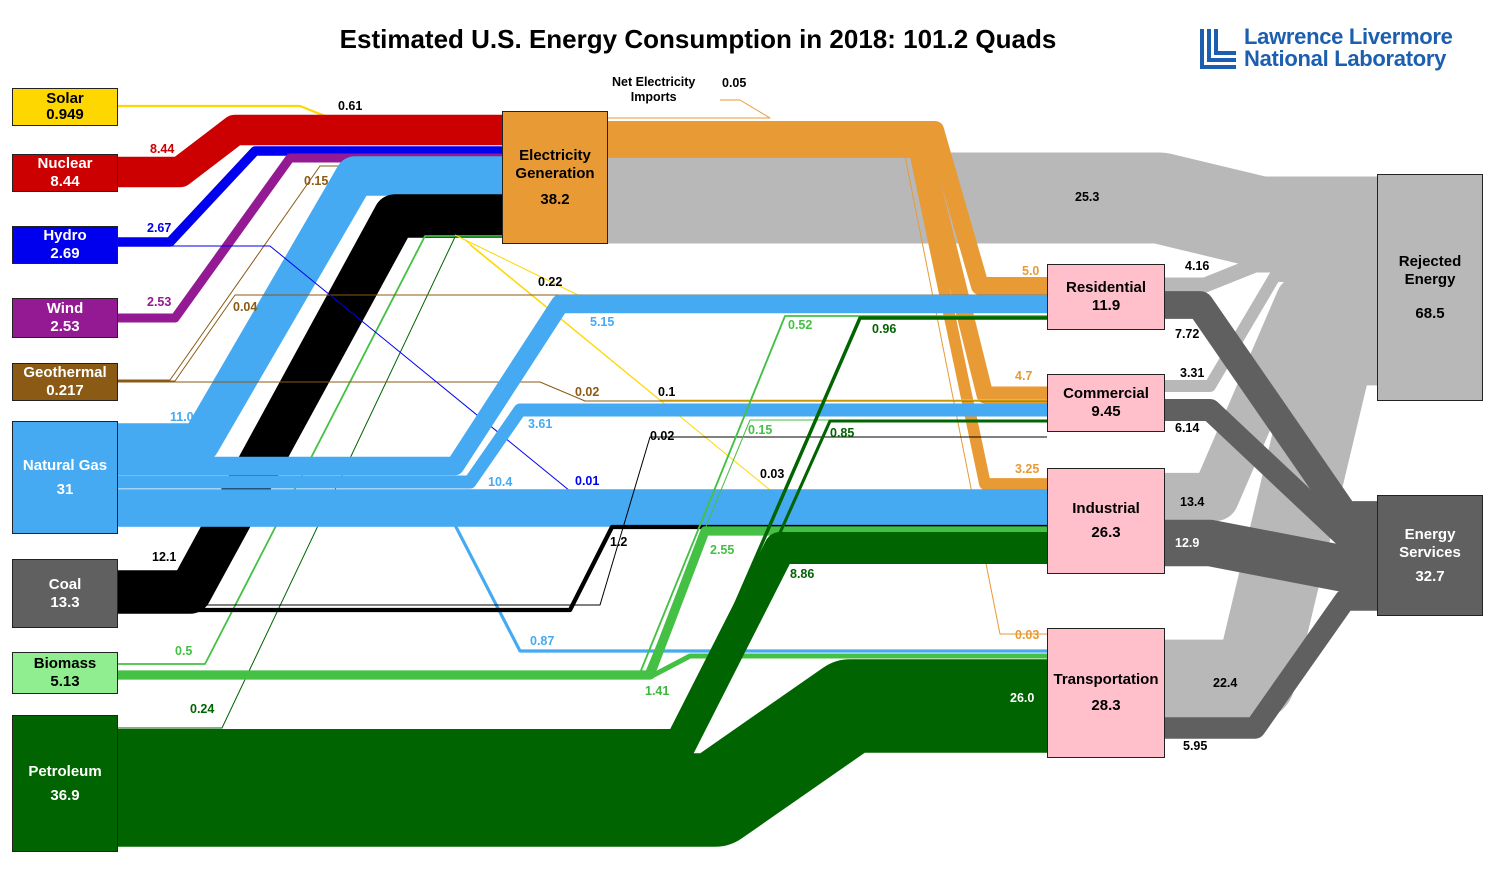  What do you see at coordinates (65, 181) in the screenshot?
I see `node-value: 8.44` at bounding box center [65, 181].